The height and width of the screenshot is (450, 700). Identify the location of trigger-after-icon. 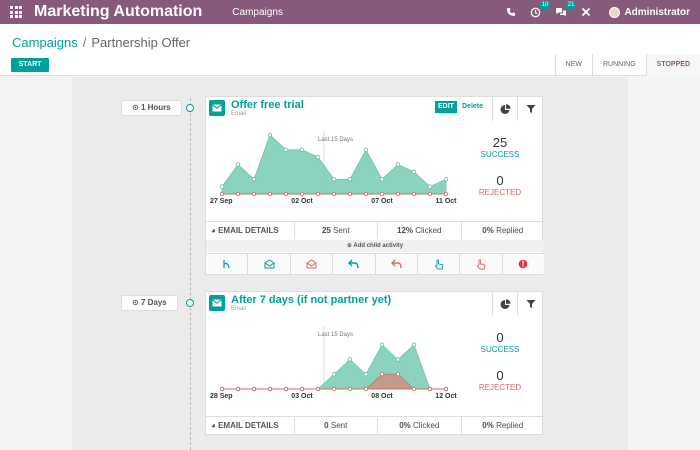
(226, 264).